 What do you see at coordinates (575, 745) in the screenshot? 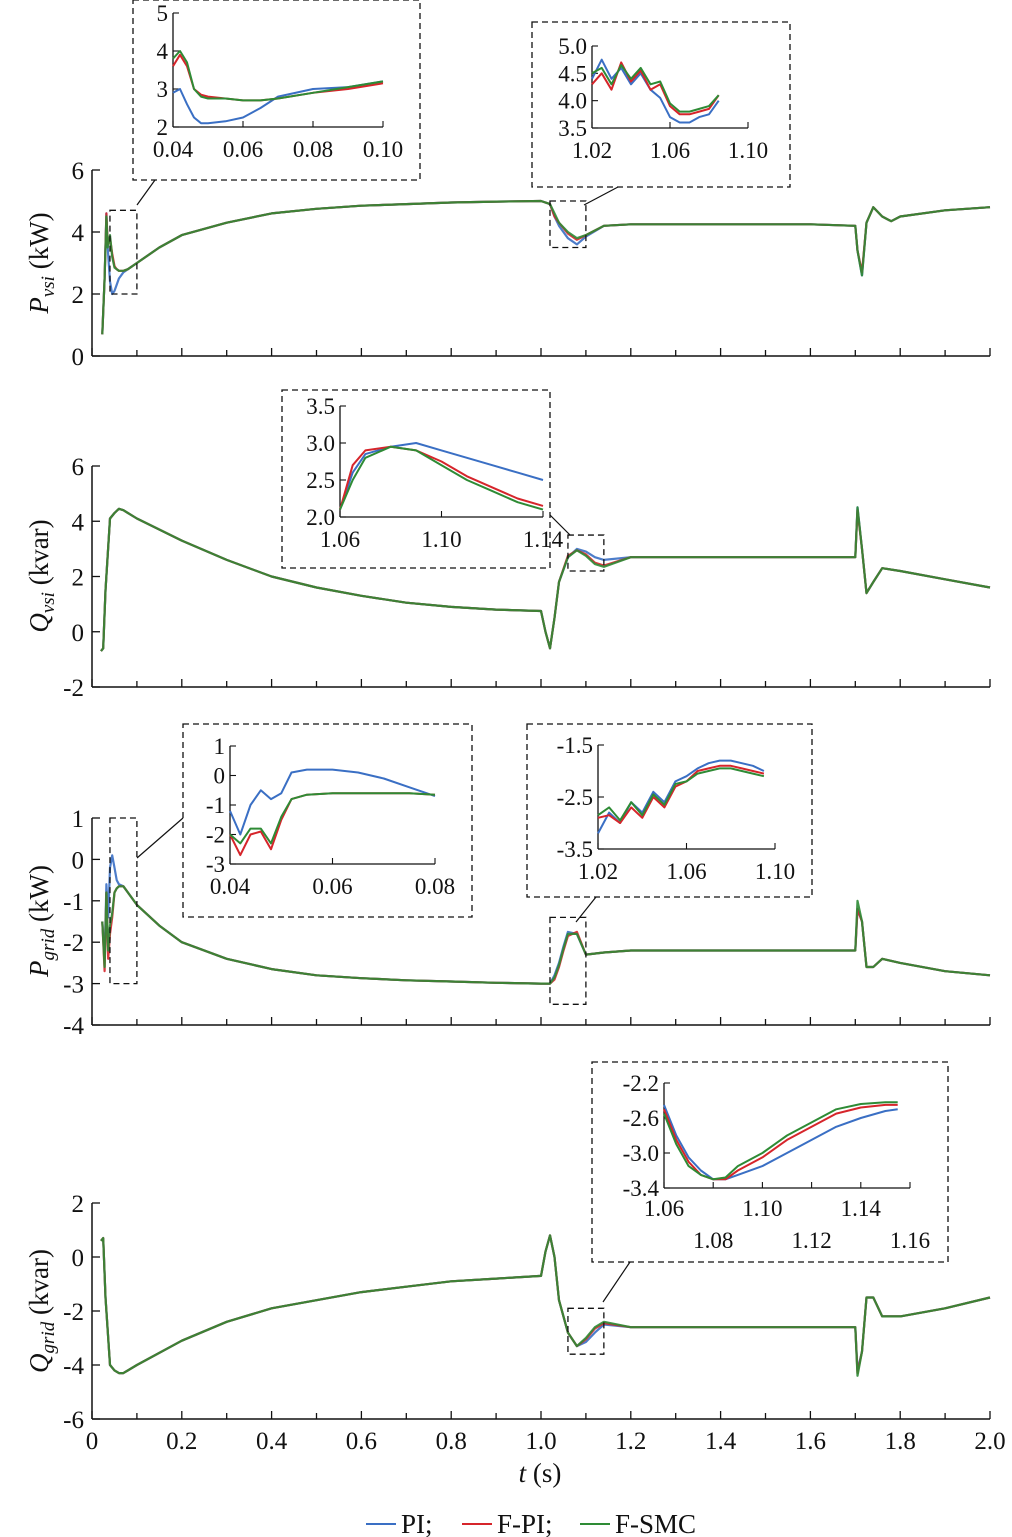
I see `panel-3-inset-2-y-tick-label: -1.5` at bounding box center [575, 745].